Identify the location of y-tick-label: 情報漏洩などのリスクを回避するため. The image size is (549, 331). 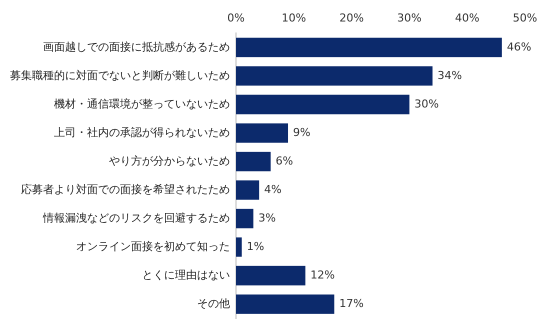
(136, 217).